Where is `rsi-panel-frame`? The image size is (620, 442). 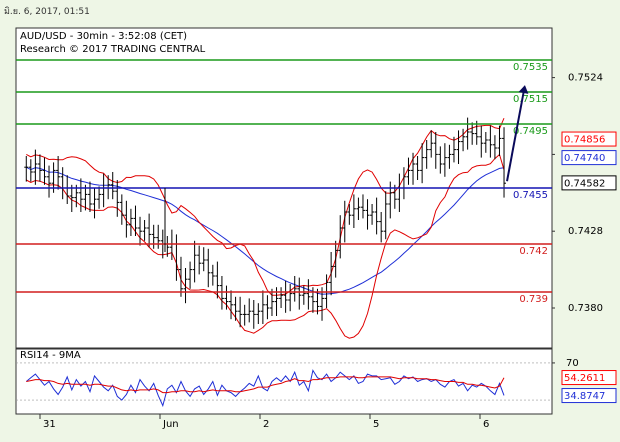
rsi-panel-frame is located at coordinates (284, 381).